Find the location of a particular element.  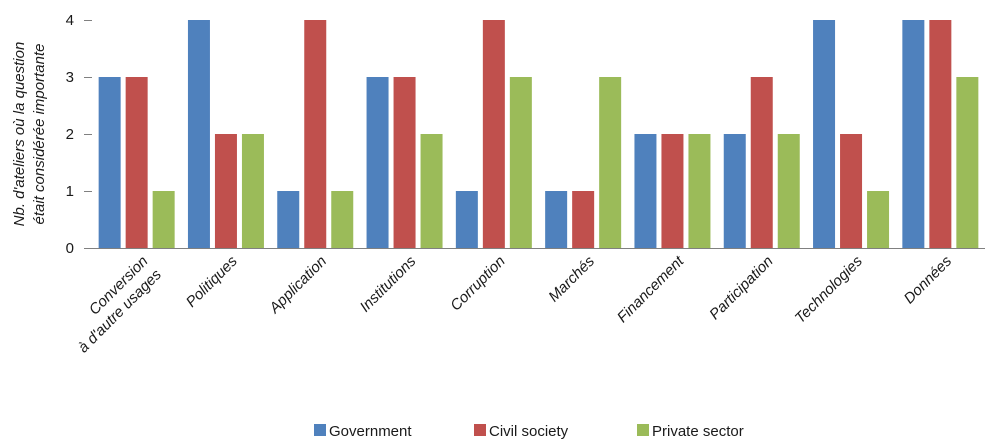

x-category-label: Données is located at coordinates (928, 279).